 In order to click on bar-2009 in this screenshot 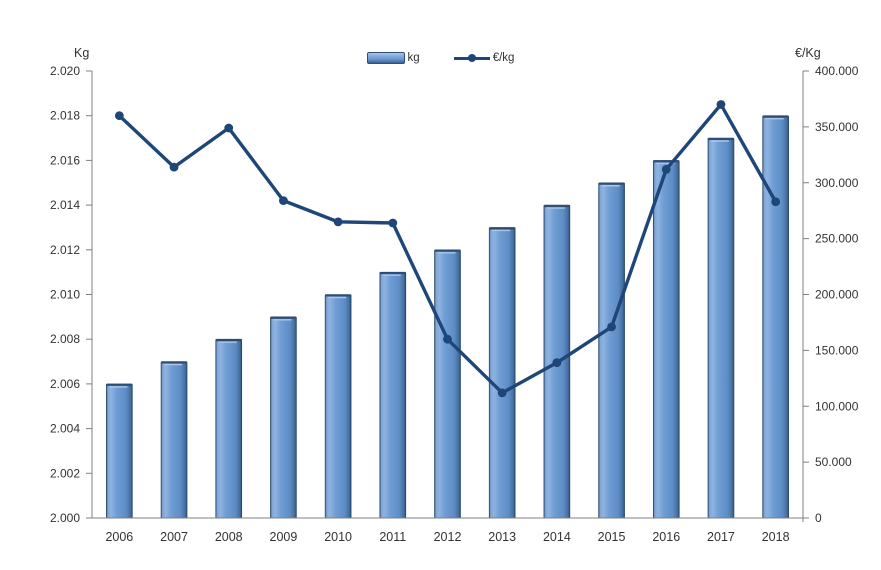, I will do `click(283, 417)`.